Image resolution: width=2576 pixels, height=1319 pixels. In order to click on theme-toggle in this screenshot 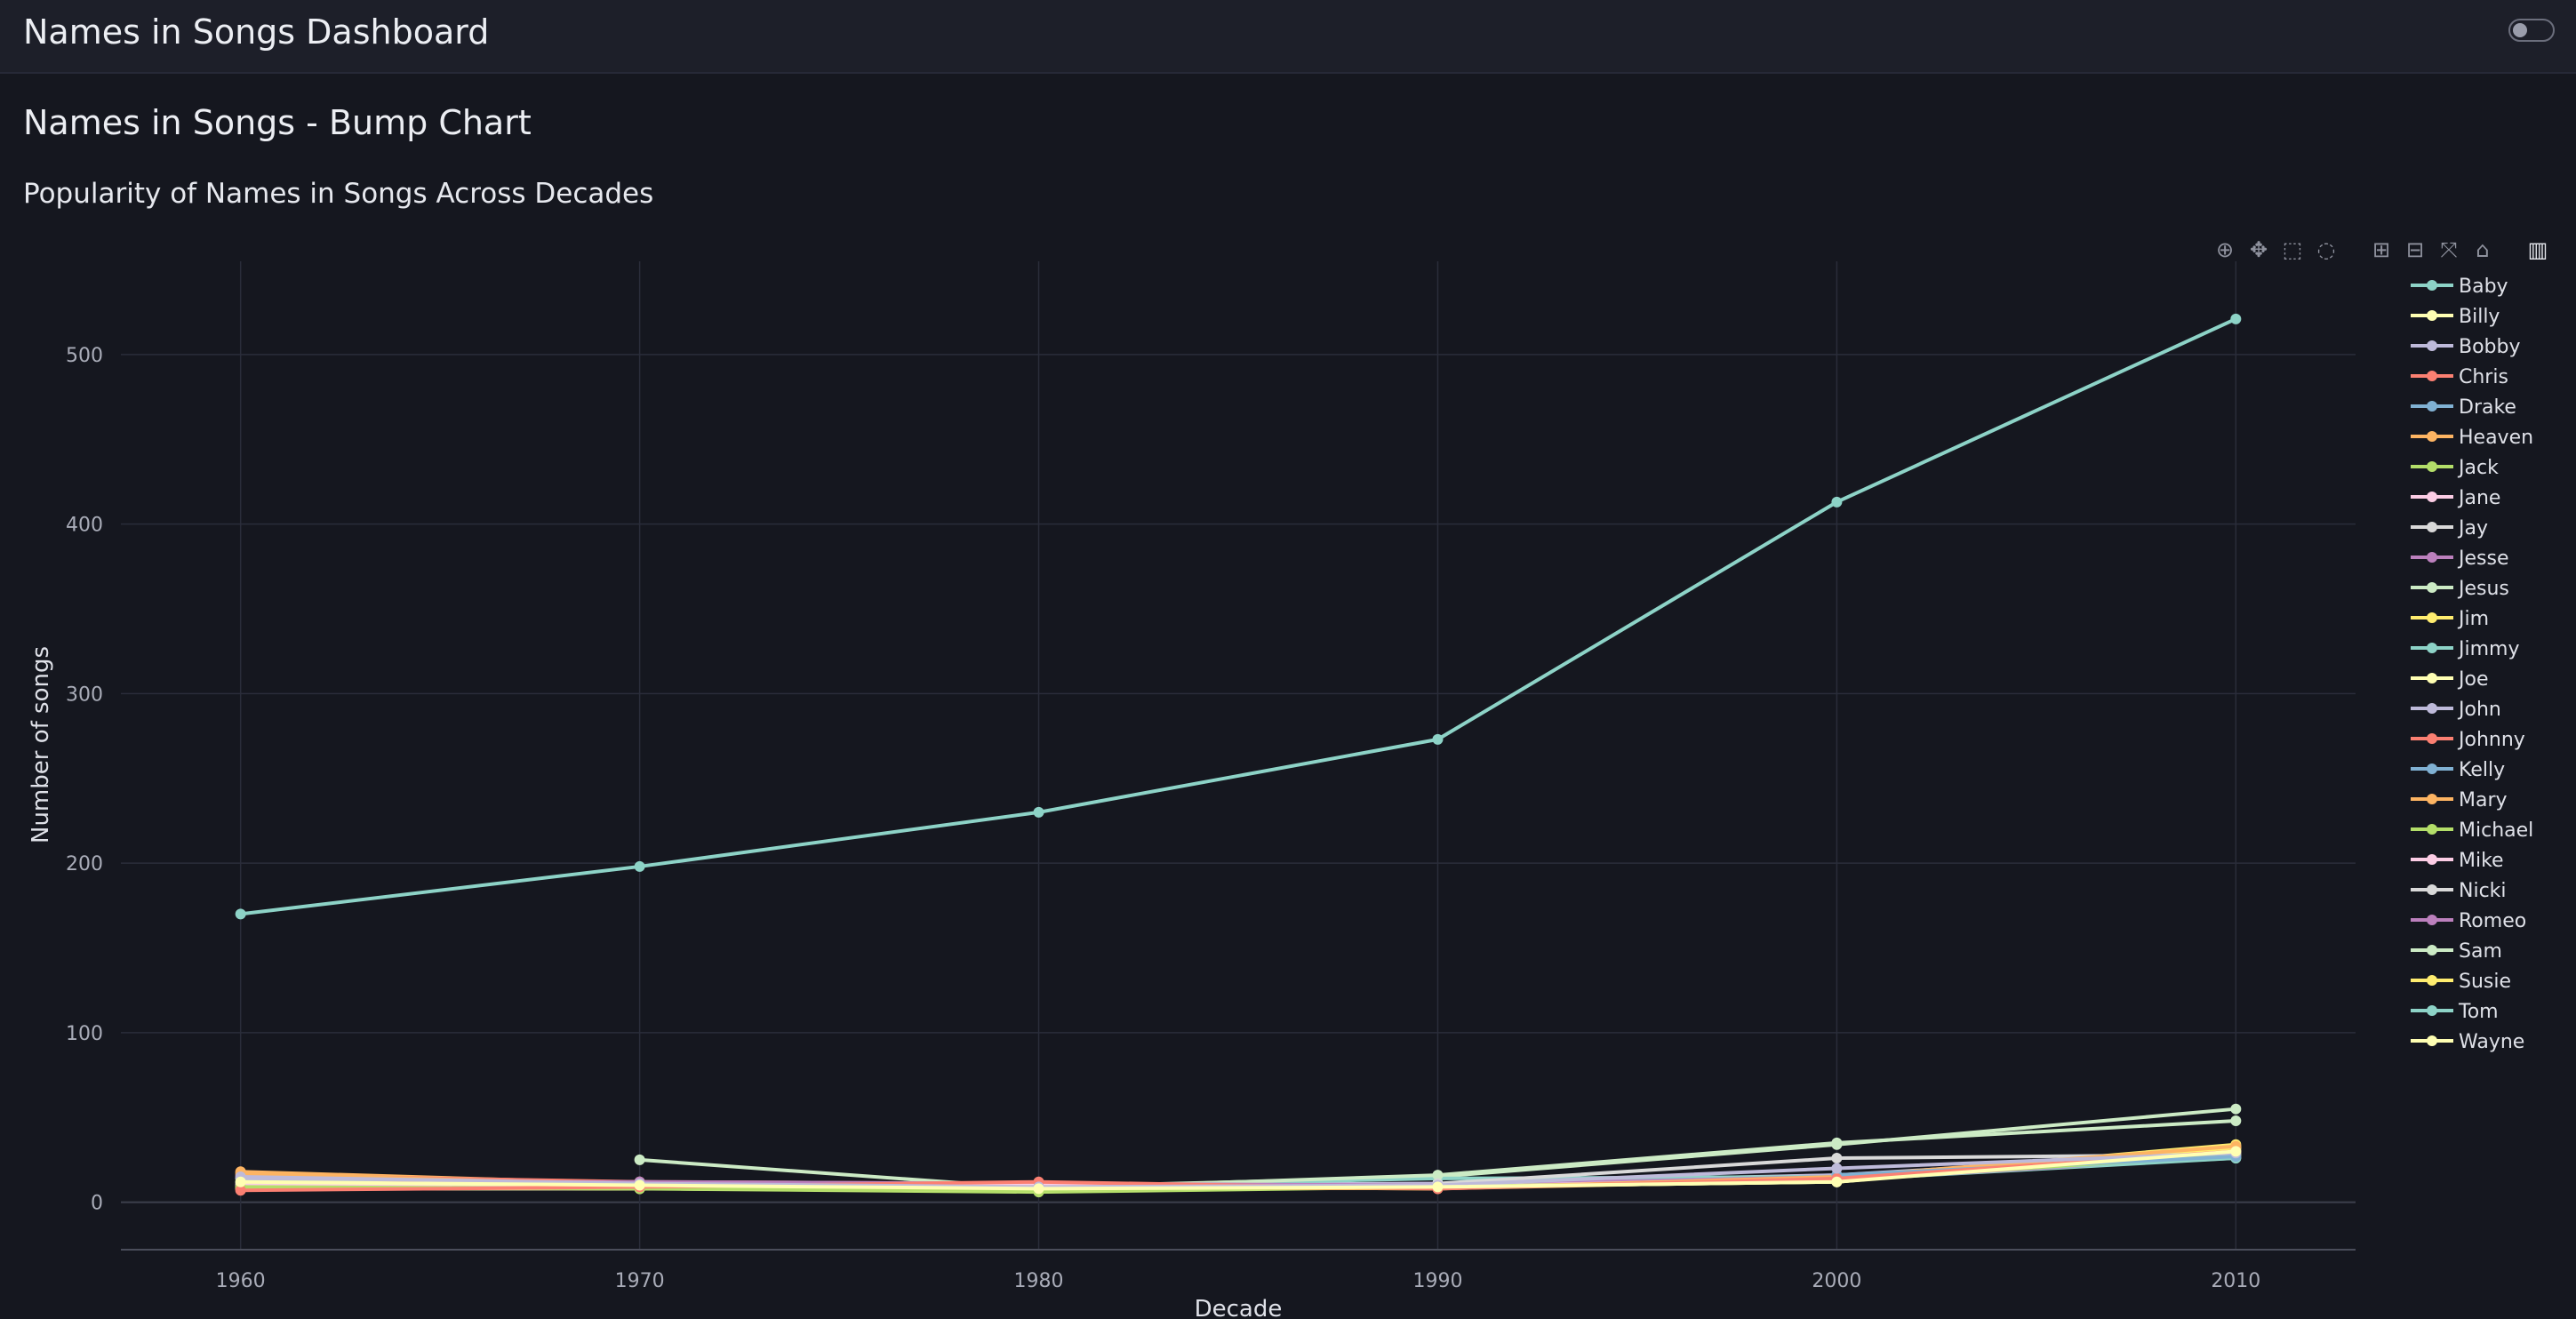, I will do `click(2531, 30)`.